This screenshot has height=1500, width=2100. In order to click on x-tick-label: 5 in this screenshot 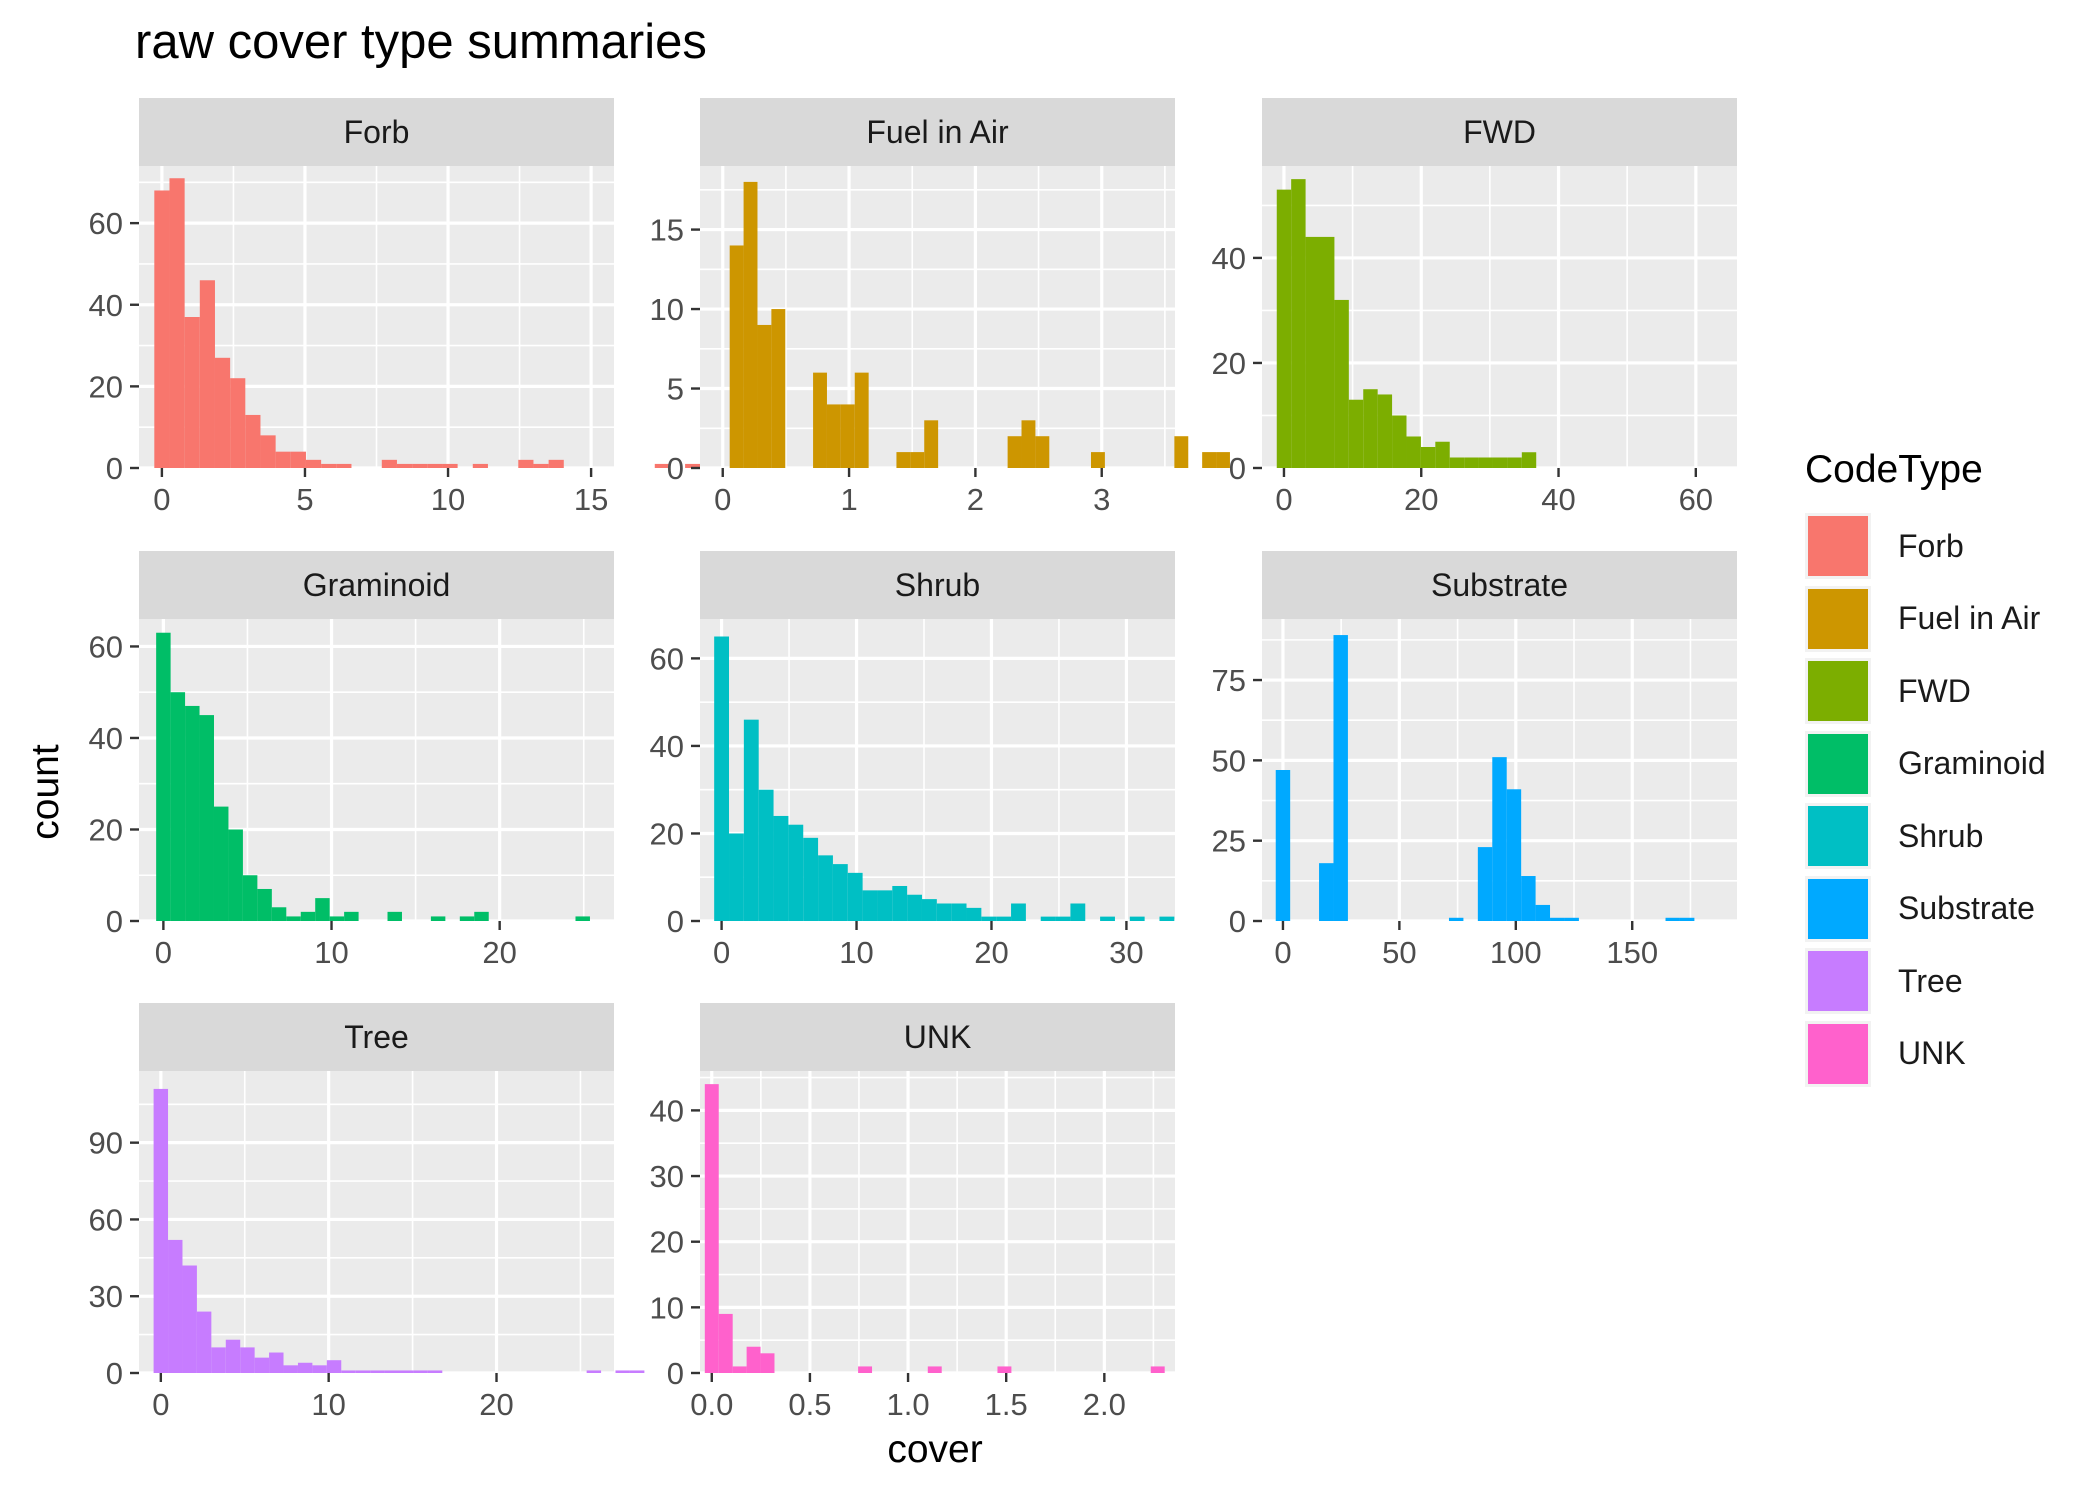, I will do `click(304, 499)`.